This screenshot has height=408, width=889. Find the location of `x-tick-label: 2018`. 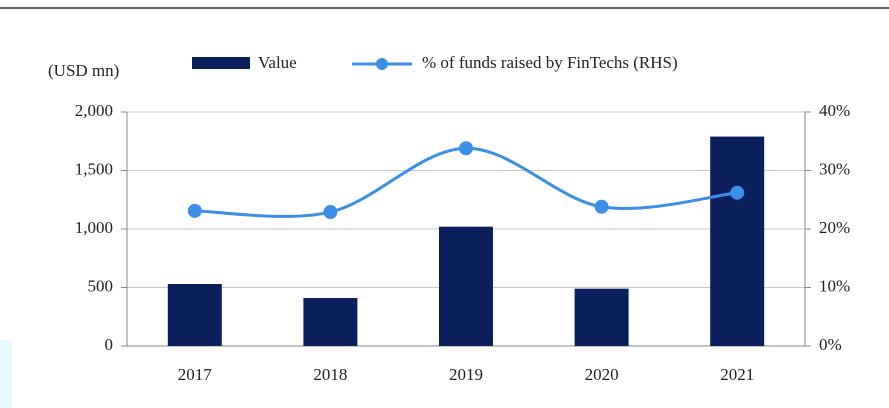

x-tick-label: 2018 is located at coordinates (330, 374).